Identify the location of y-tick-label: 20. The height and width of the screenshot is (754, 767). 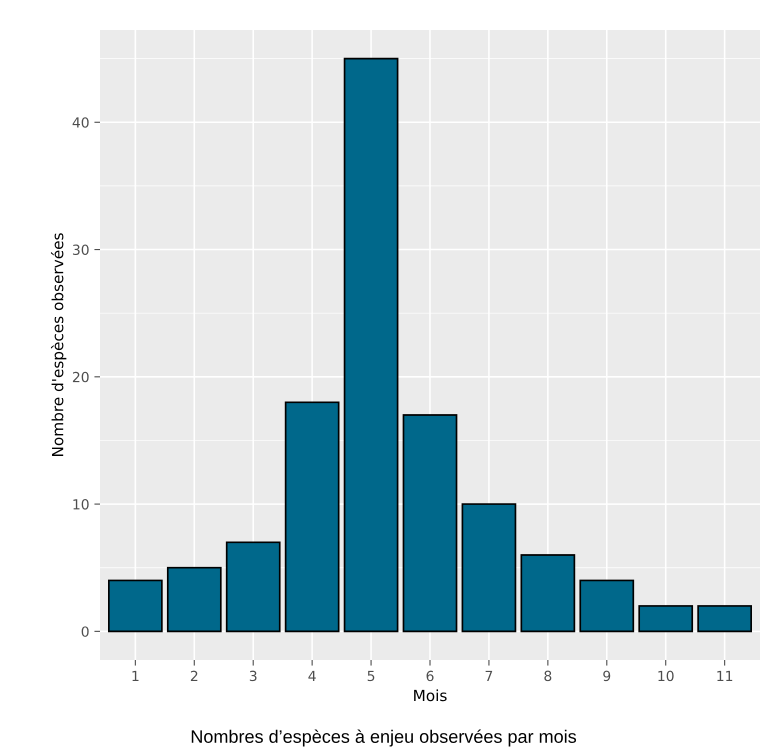
(80, 377).